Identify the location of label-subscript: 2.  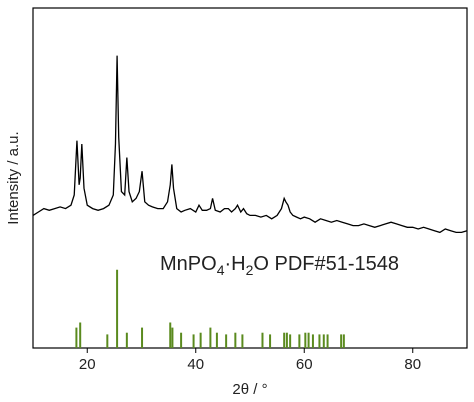
(250, 270).